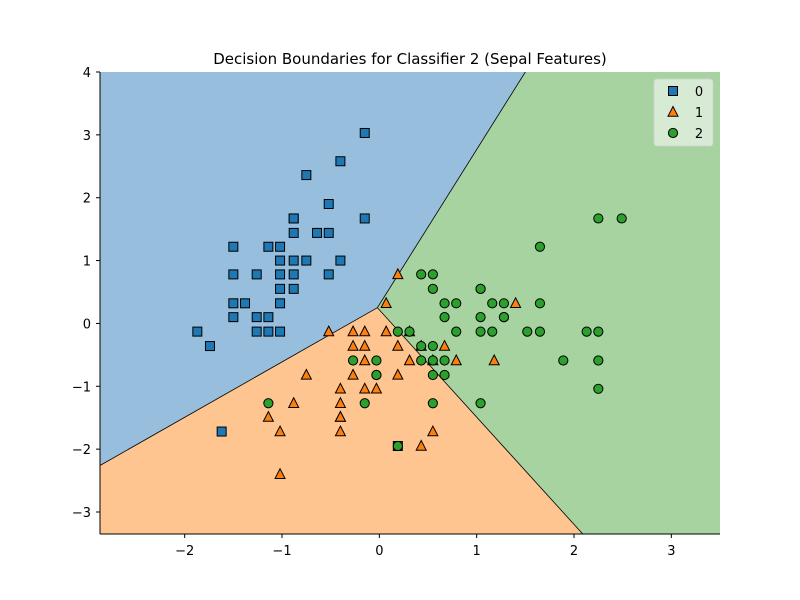 Image resolution: width=800 pixels, height=600 pixels. What do you see at coordinates (671, 551) in the screenshot?
I see `x-tick-label: 3` at bounding box center [671, 551].